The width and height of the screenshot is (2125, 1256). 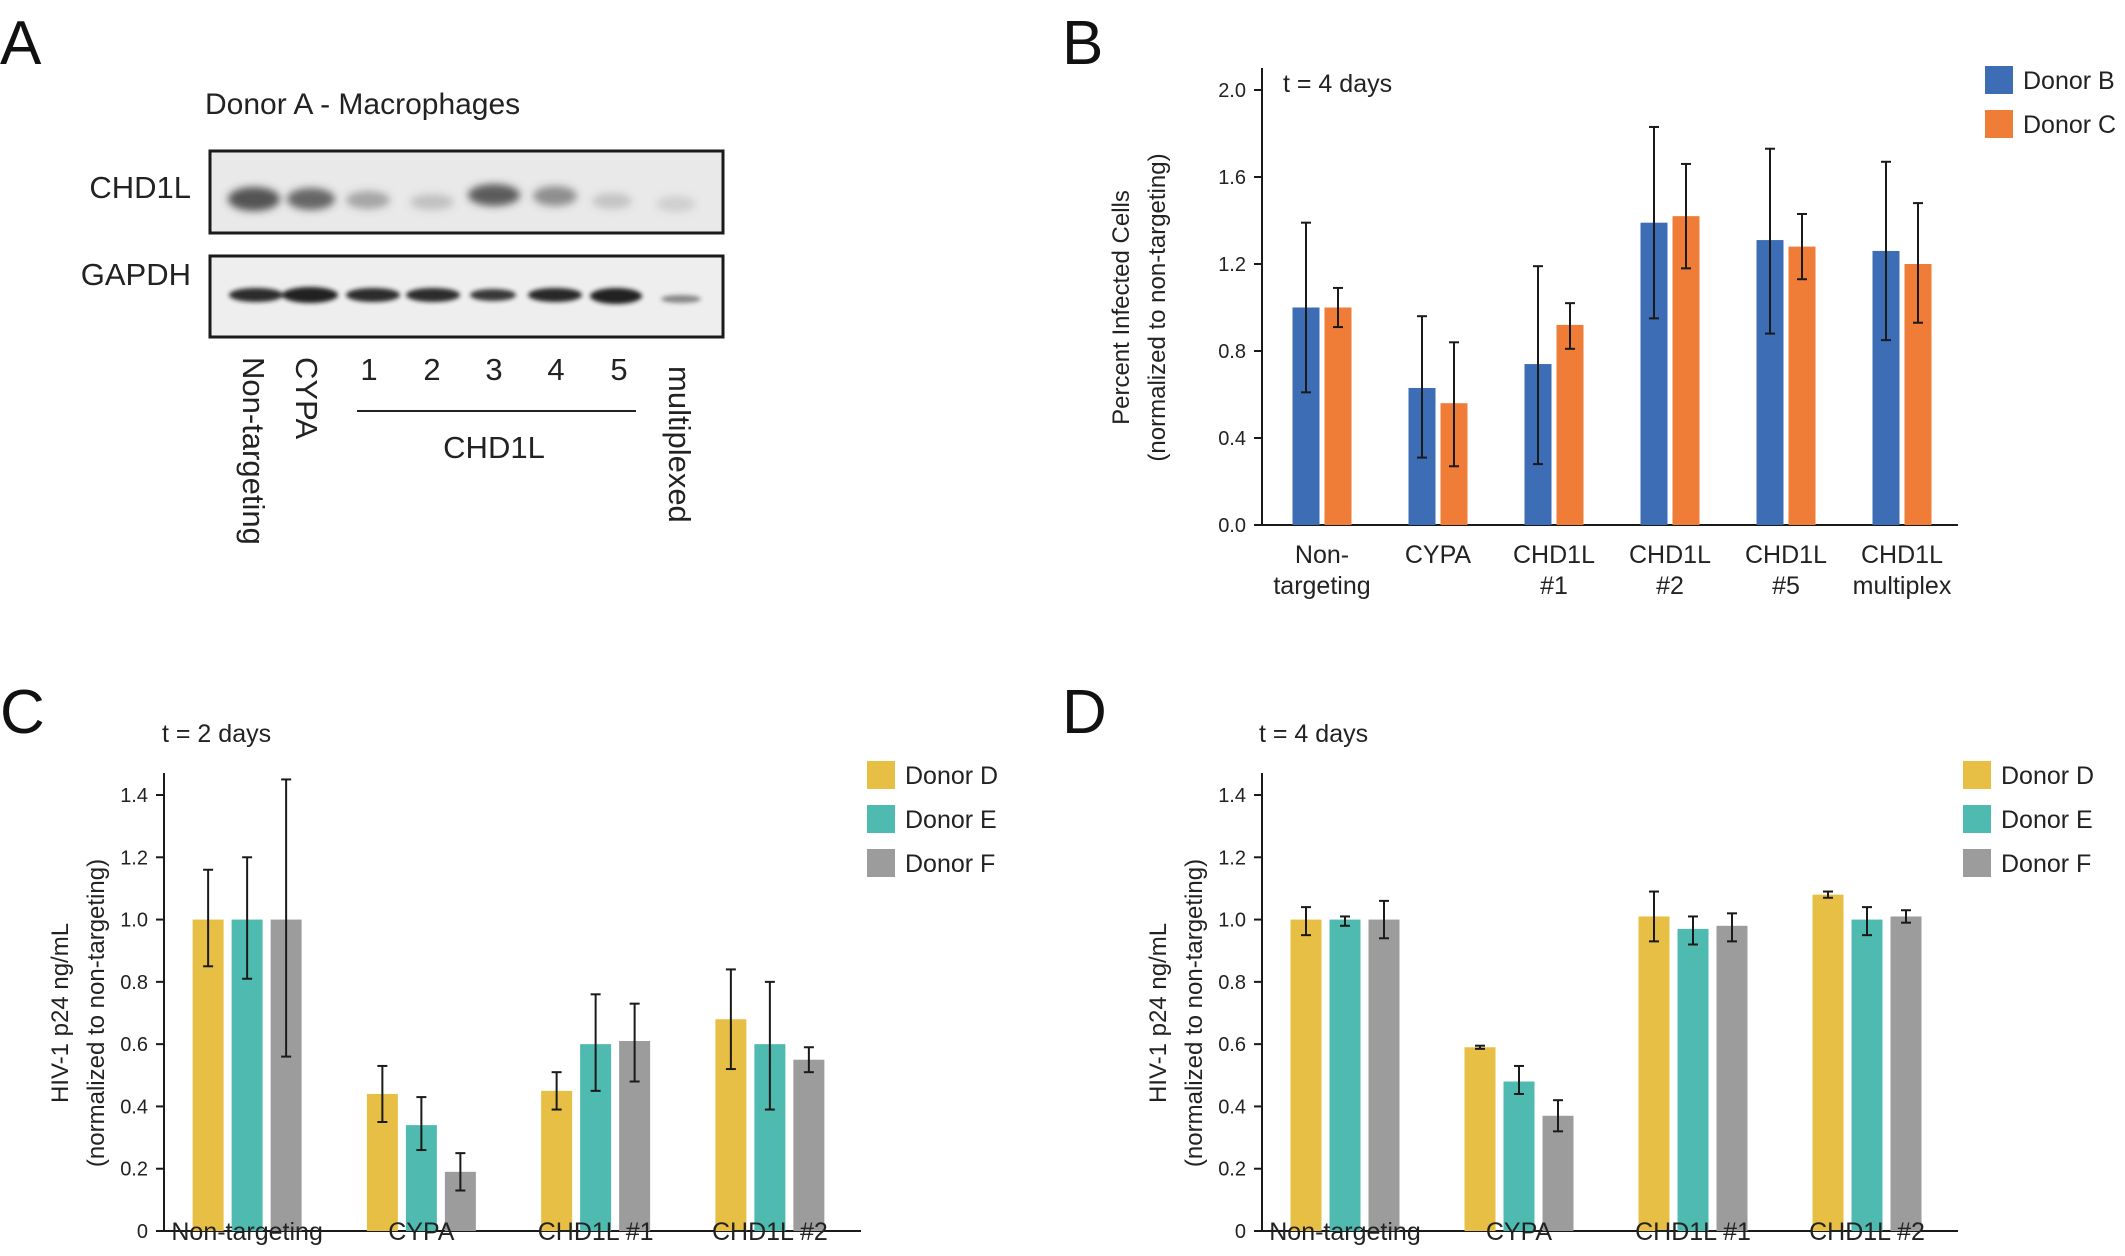 What do you see at coordinates (253, 451) in the screenshot?
I see `lane-label-non-targeting: Non-targeting` at bounding box center [253, 451].